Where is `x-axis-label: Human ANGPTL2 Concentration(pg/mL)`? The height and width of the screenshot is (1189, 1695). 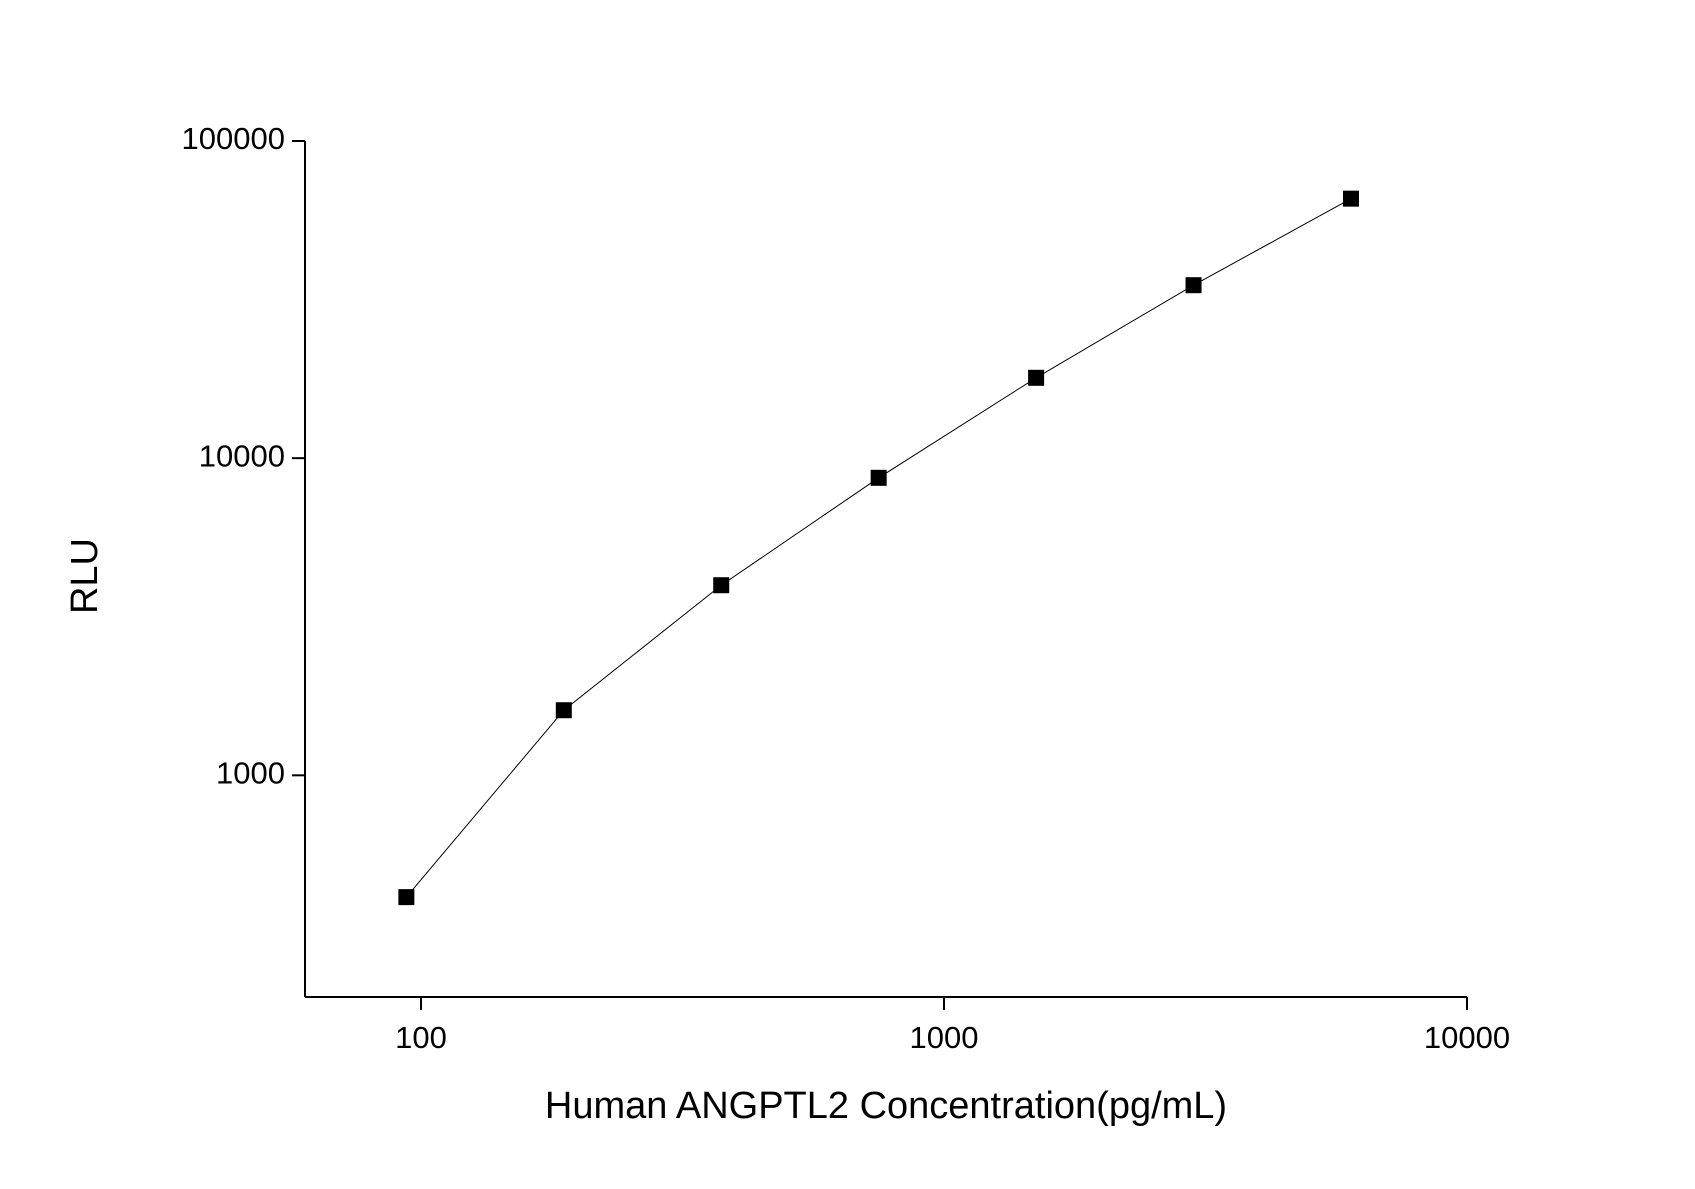
x-axis-label: Human ANGPTL2 Concentration(pg/mL) is located at coordinates (886, 1106).